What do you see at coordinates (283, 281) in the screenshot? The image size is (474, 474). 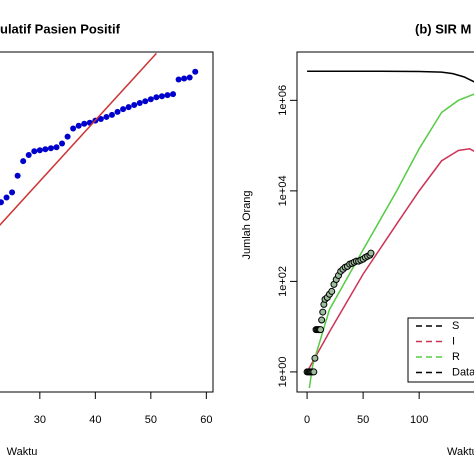 I see `y-tick-label: 1e+02` at bounding box center [283, 281].